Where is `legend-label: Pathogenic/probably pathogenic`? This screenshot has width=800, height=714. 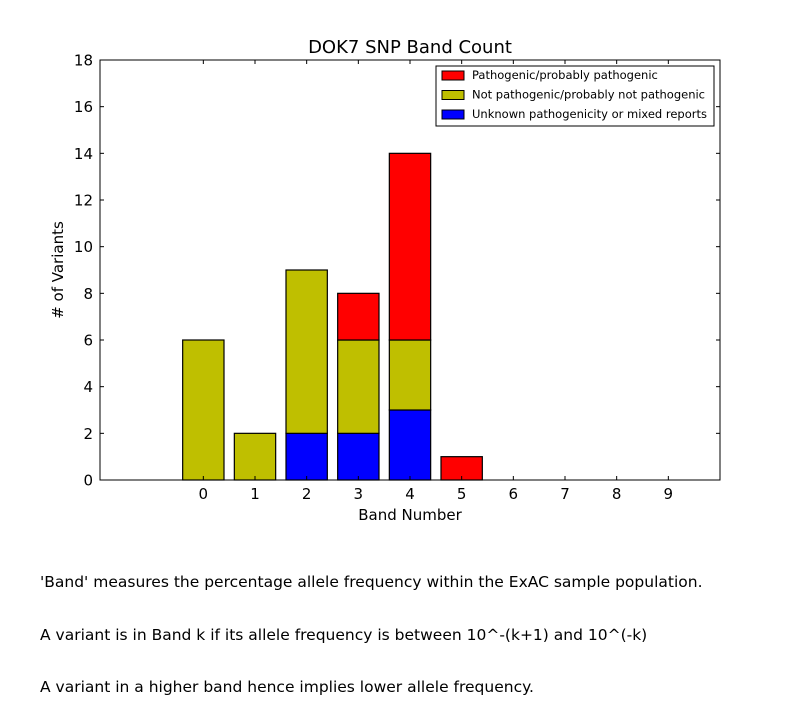
legend-label: Pathogenic/probably pathogenic is located at coordinates (565, 75).